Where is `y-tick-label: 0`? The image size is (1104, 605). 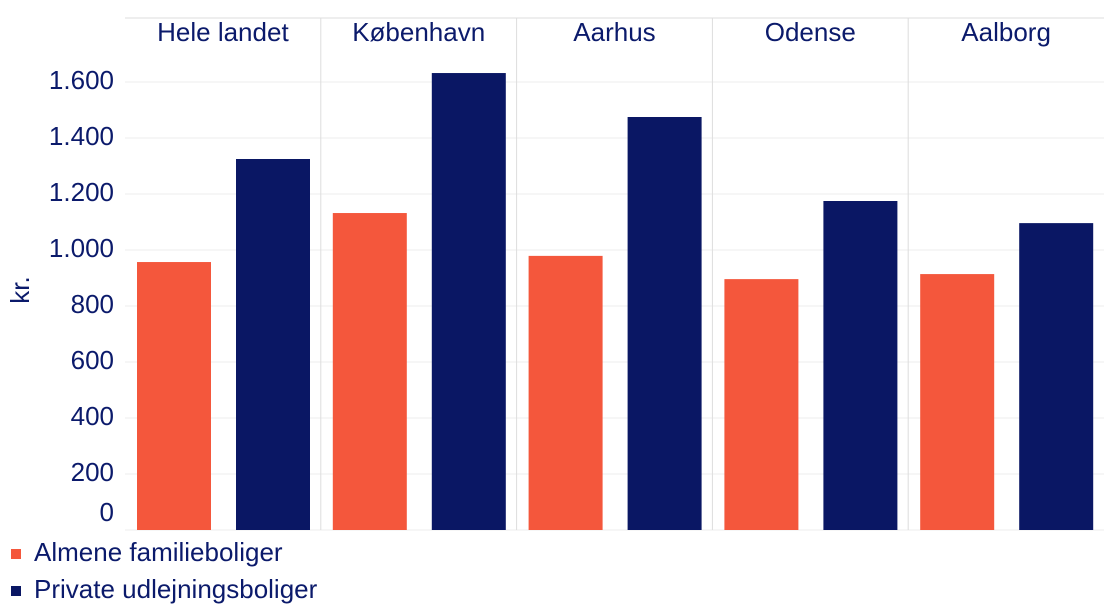
y-tick-label: 0 is located at coordinates (107, 512).